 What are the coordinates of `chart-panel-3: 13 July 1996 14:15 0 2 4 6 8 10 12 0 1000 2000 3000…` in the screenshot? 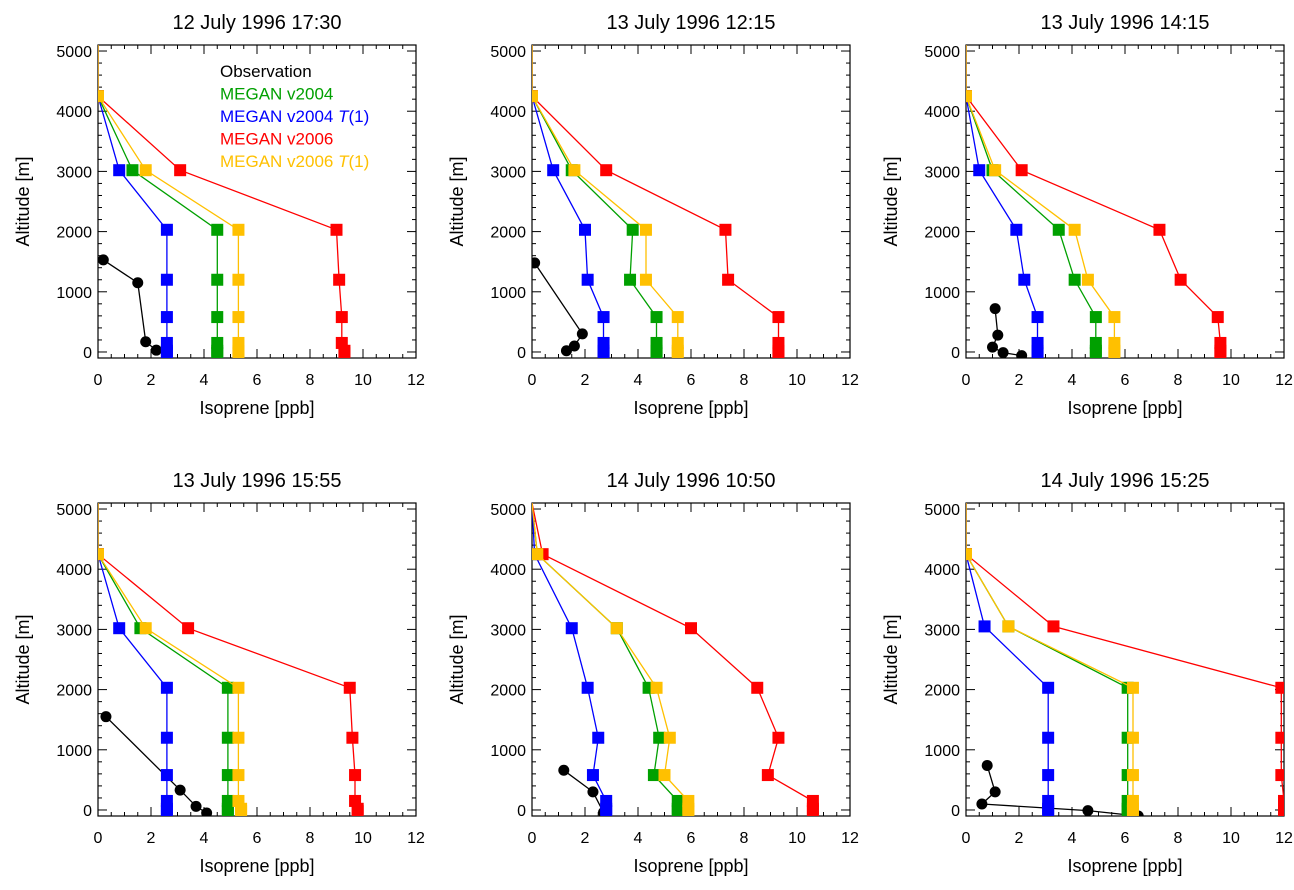 It's located at (1087, 215).